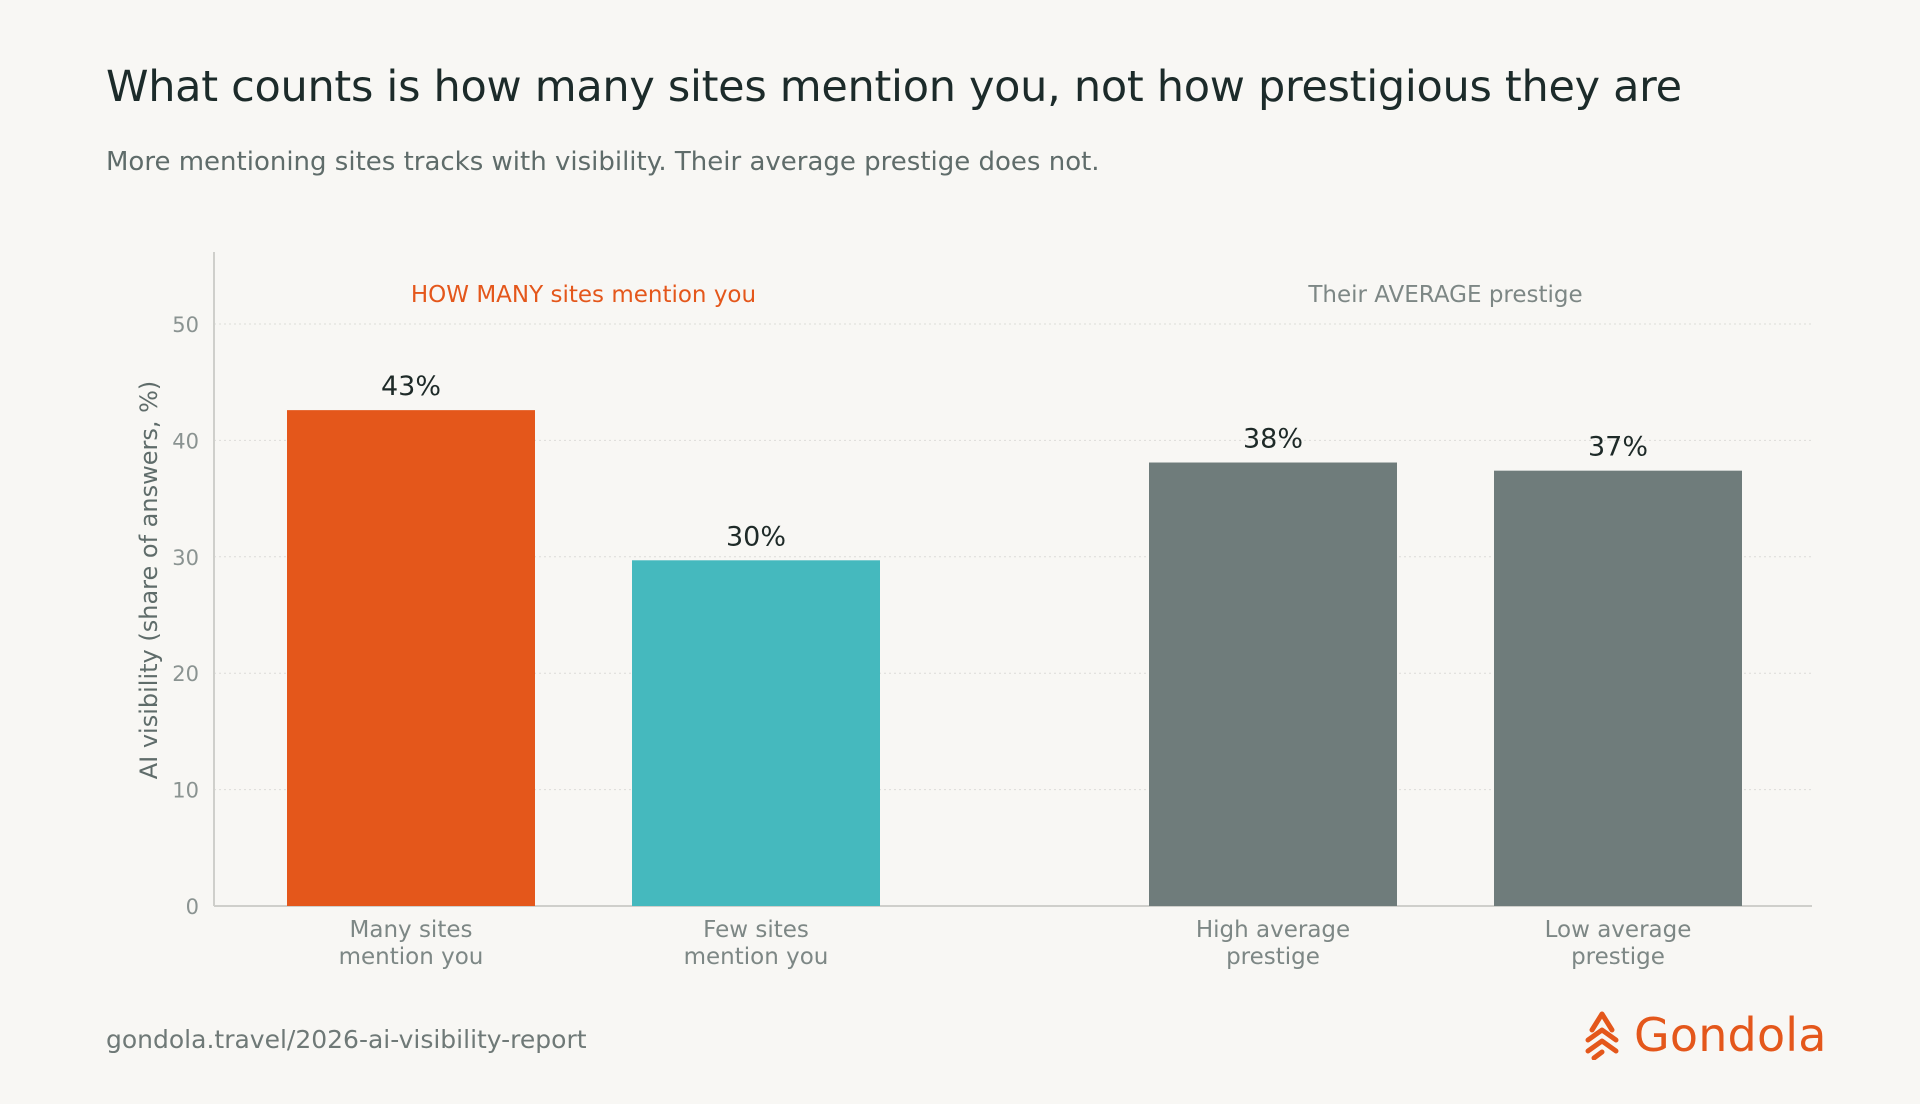  I want to click on y-tick-label: 0, so click(192, 907).